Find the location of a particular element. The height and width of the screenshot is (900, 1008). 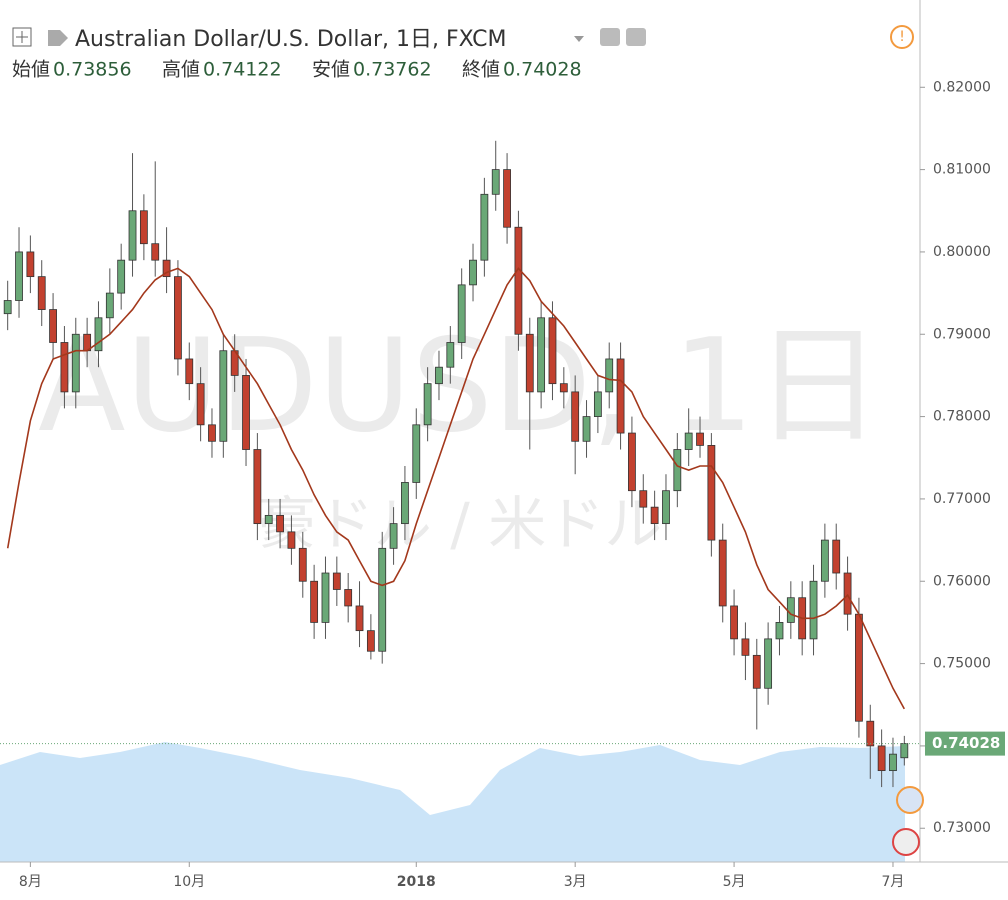

last-price-box is located at coordinates (965, 743).